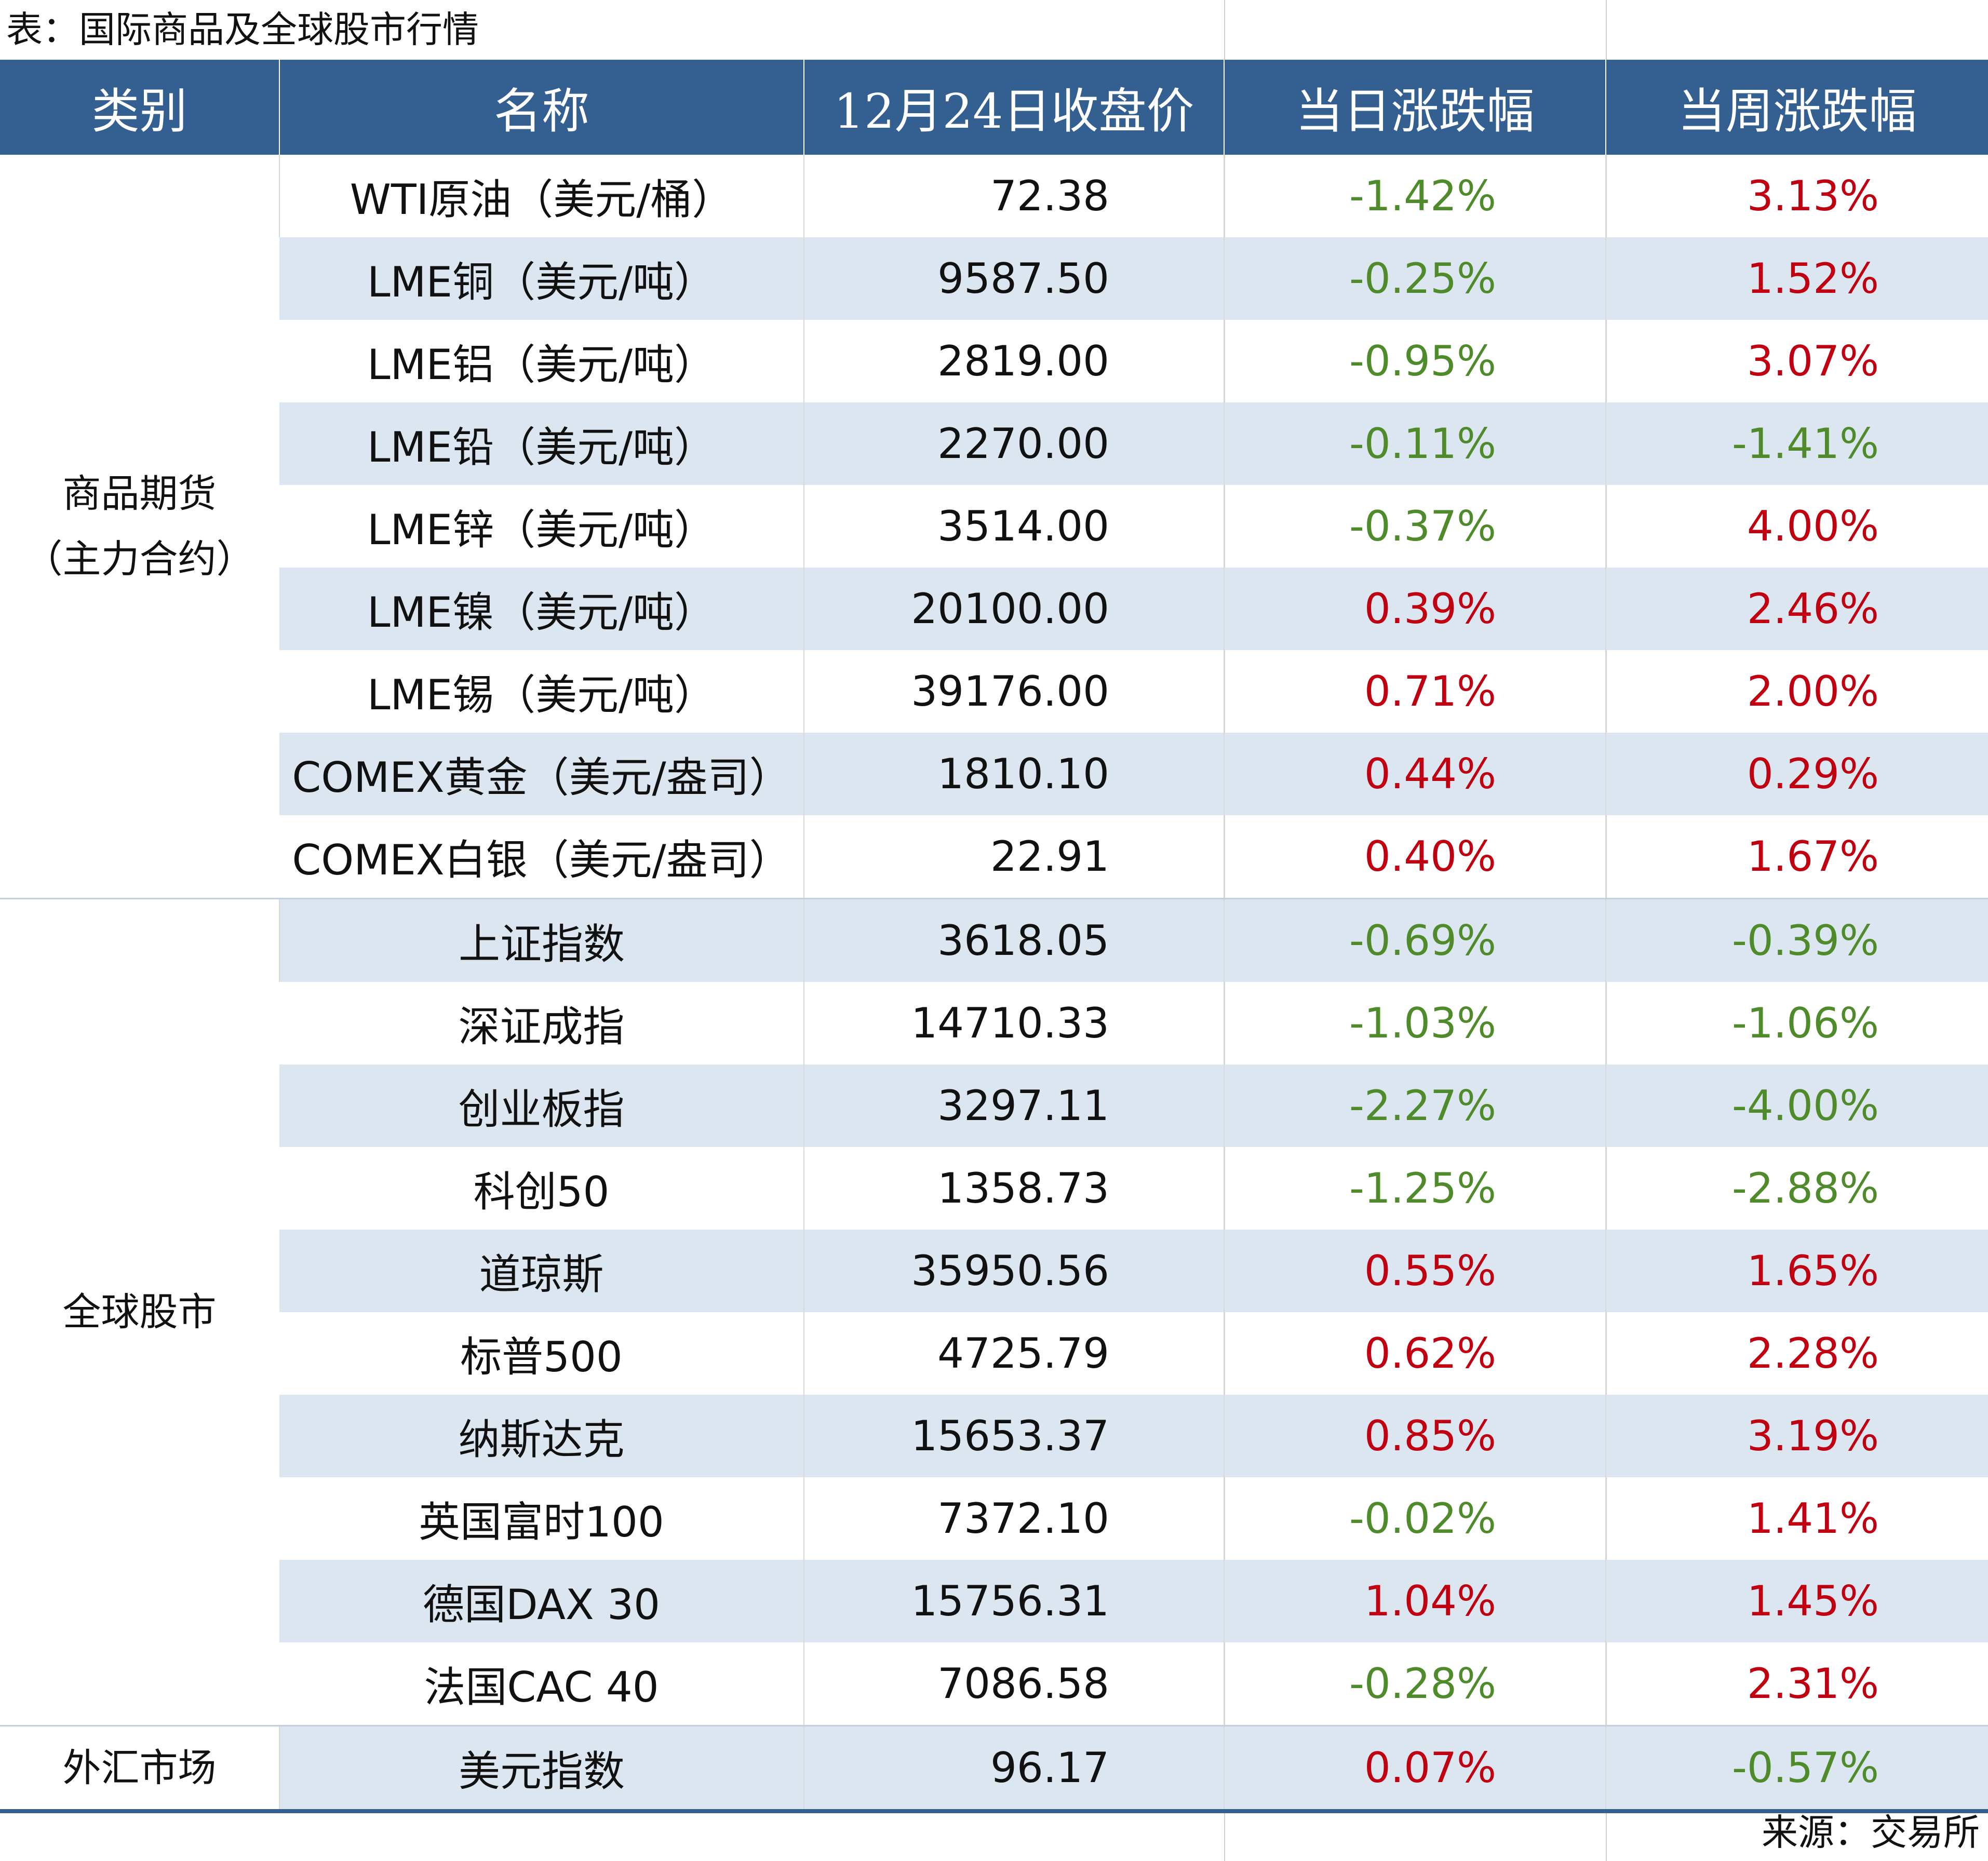 The height and width of the screenshot is (1861, 1988). Describe the element at coordinates (541, 1687) in the screenshot. I see `instrument-name: 法国CAC 40` at that location.